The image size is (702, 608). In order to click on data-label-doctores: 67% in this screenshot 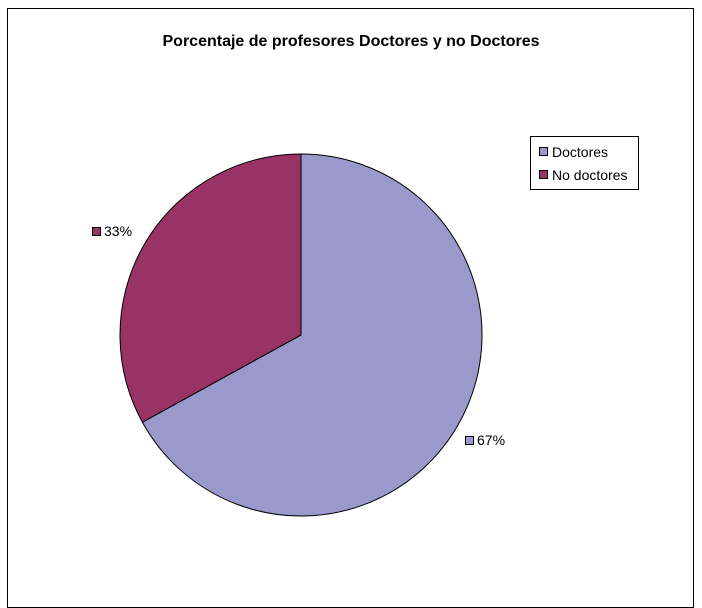, I will do `click(485, 440)`.